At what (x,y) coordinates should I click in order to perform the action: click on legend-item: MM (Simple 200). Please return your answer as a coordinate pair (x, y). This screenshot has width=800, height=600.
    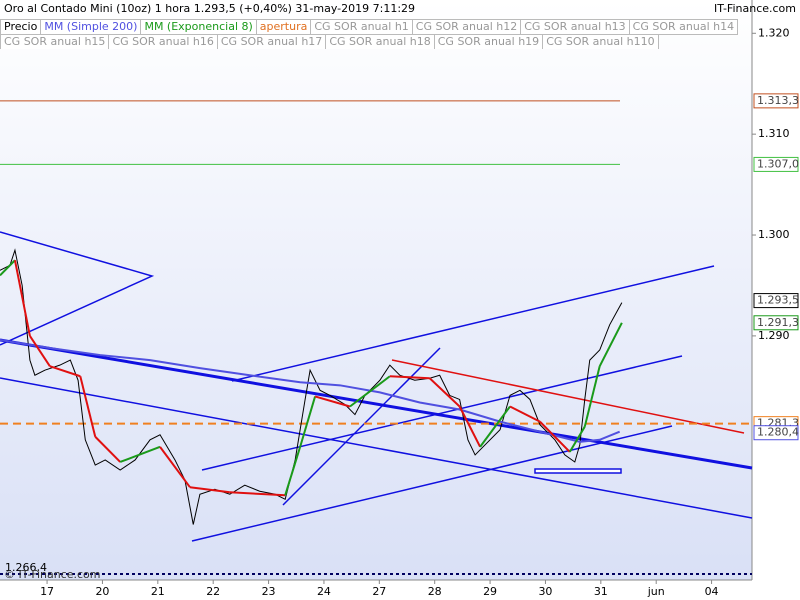
    Looking at the image, I should click on (91, 27).